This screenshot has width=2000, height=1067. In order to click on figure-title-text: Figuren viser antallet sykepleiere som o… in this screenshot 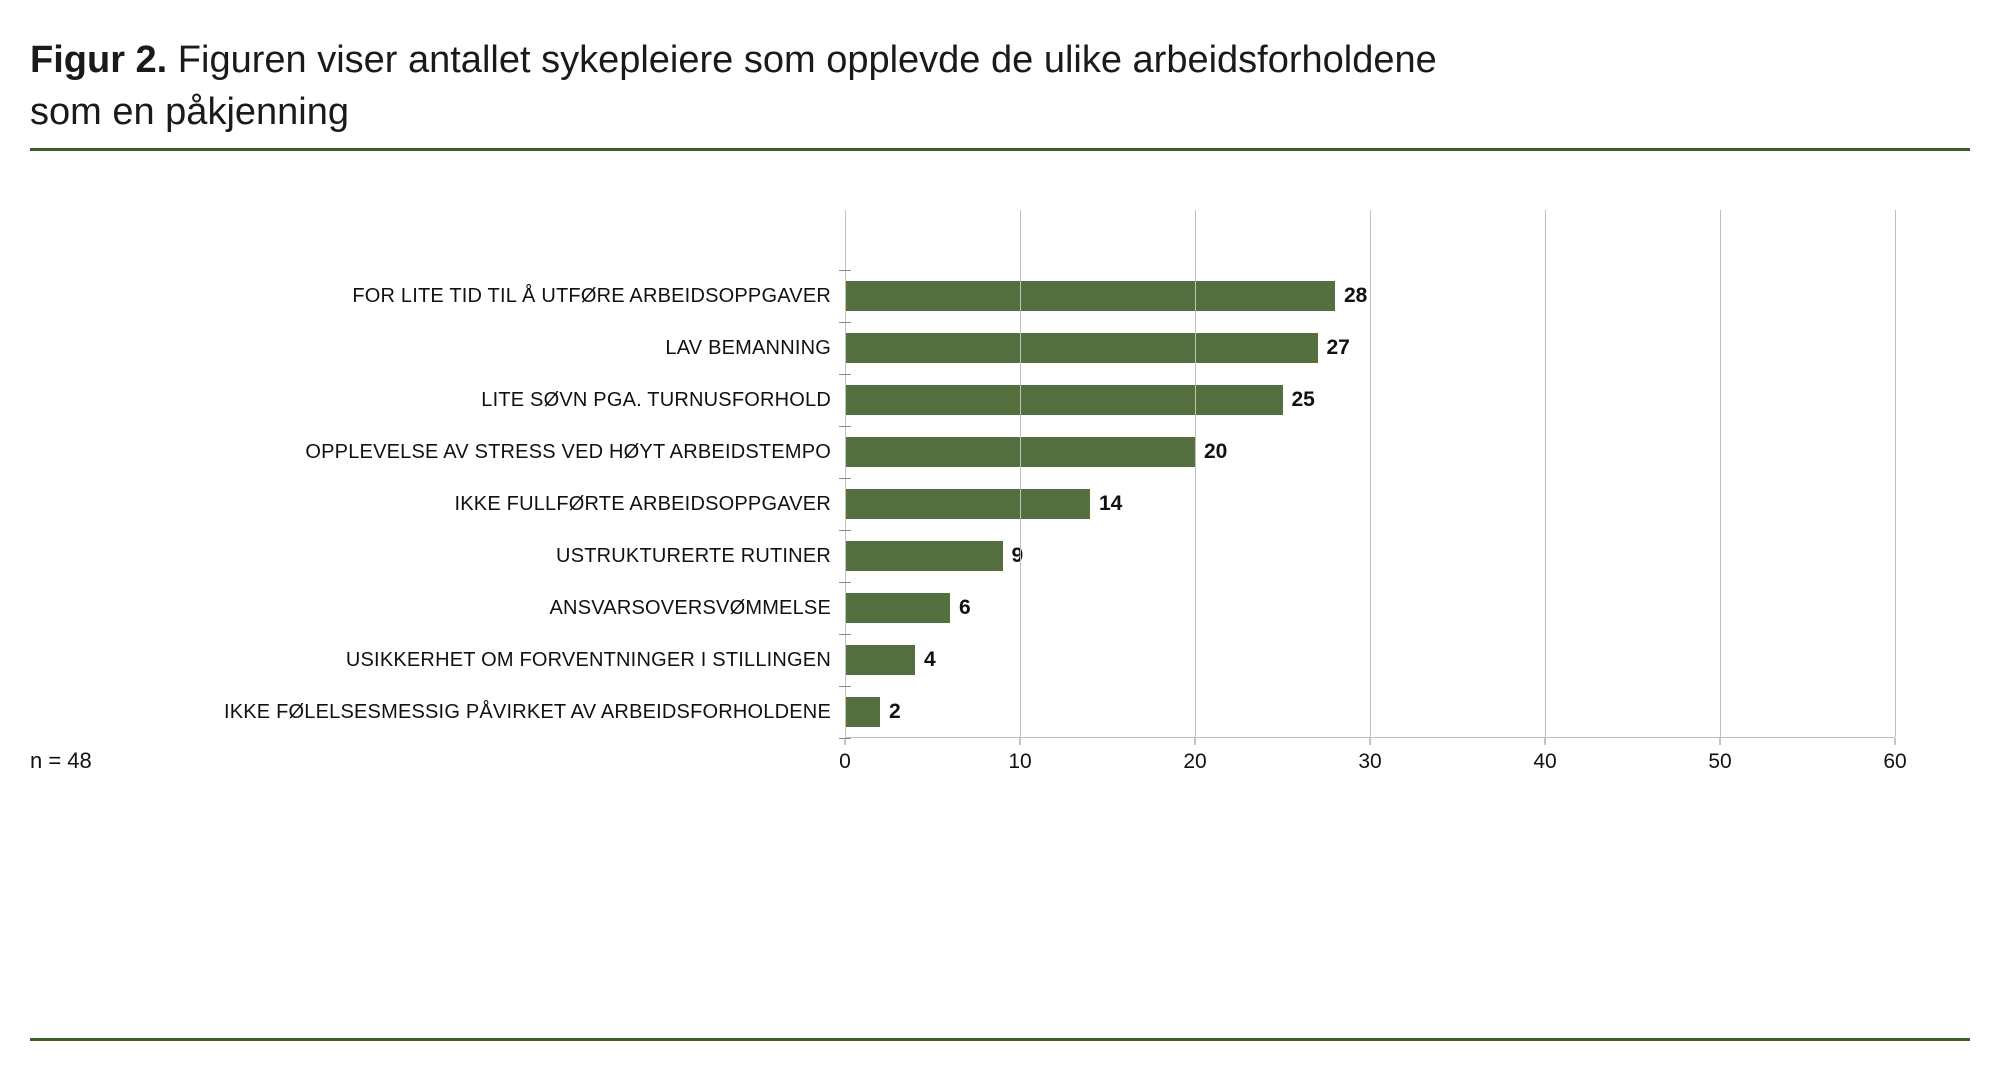, I will do `click(733, 86)`.